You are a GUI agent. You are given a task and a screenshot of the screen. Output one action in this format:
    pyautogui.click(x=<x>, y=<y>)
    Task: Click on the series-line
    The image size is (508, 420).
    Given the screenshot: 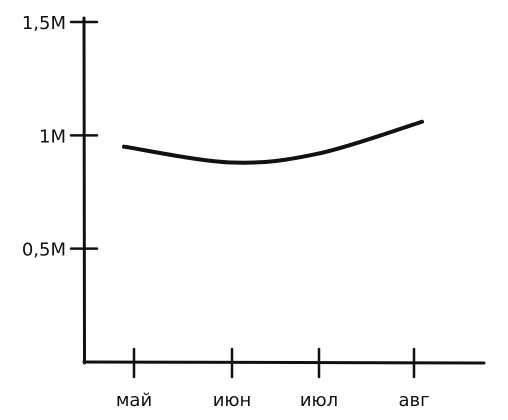 What is the action you would take?
    pyautogui.click(x=273, y=142)
    